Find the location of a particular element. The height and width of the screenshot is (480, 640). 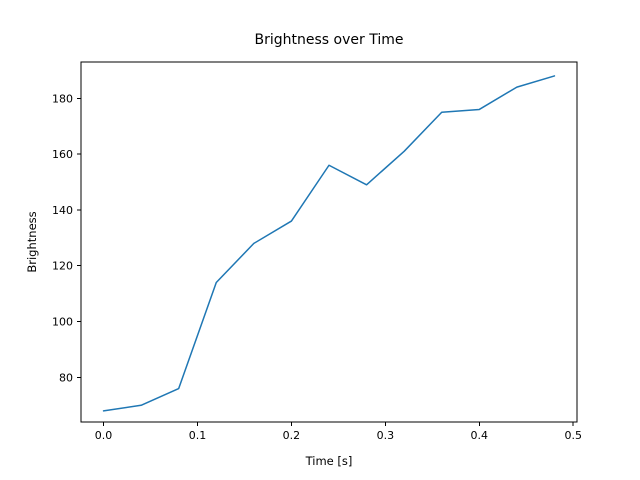

x-tick-label: 0.2 is located at coordinates (292, 435).